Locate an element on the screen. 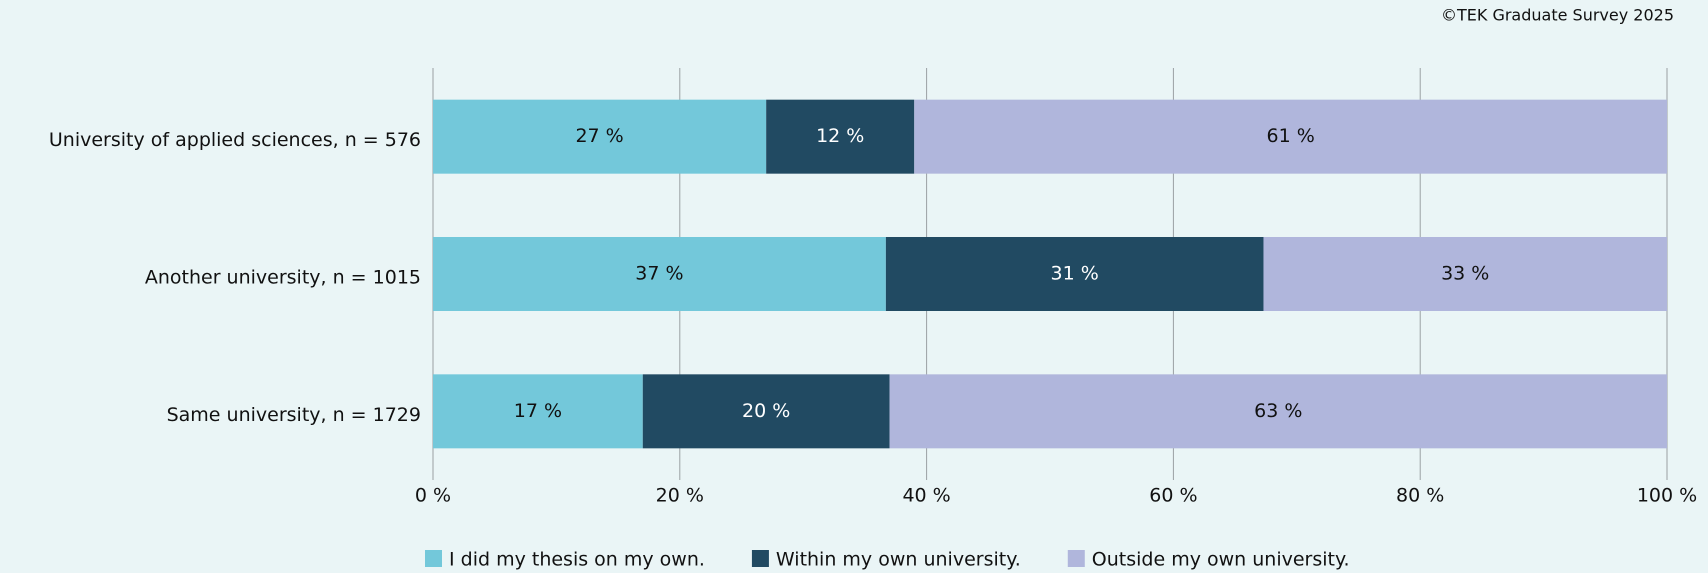  x-tick-label: 20 % is located at coordinates (680, 496).